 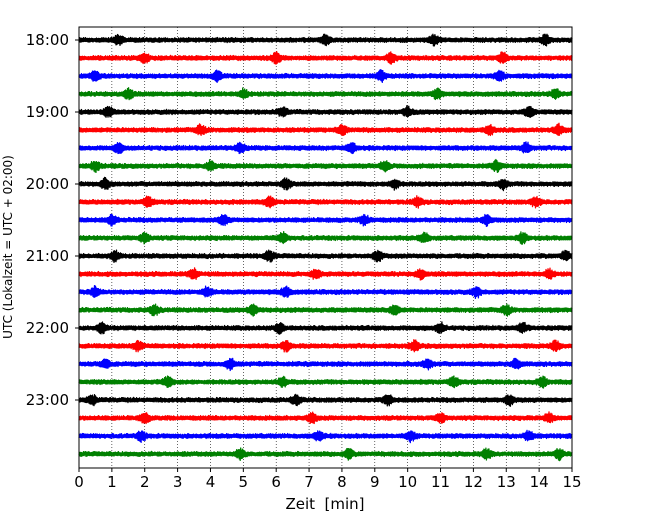 I want to click on x-axis-label: Zeit [min], so click(x=324, y=504).